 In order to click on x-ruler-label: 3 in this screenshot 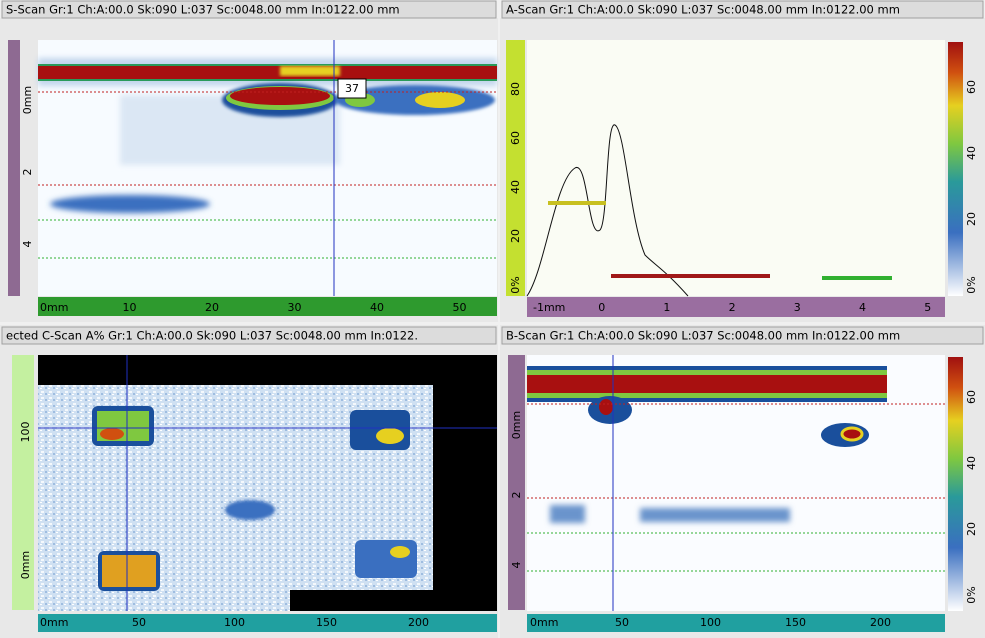, I will do `click(797, 307)`.